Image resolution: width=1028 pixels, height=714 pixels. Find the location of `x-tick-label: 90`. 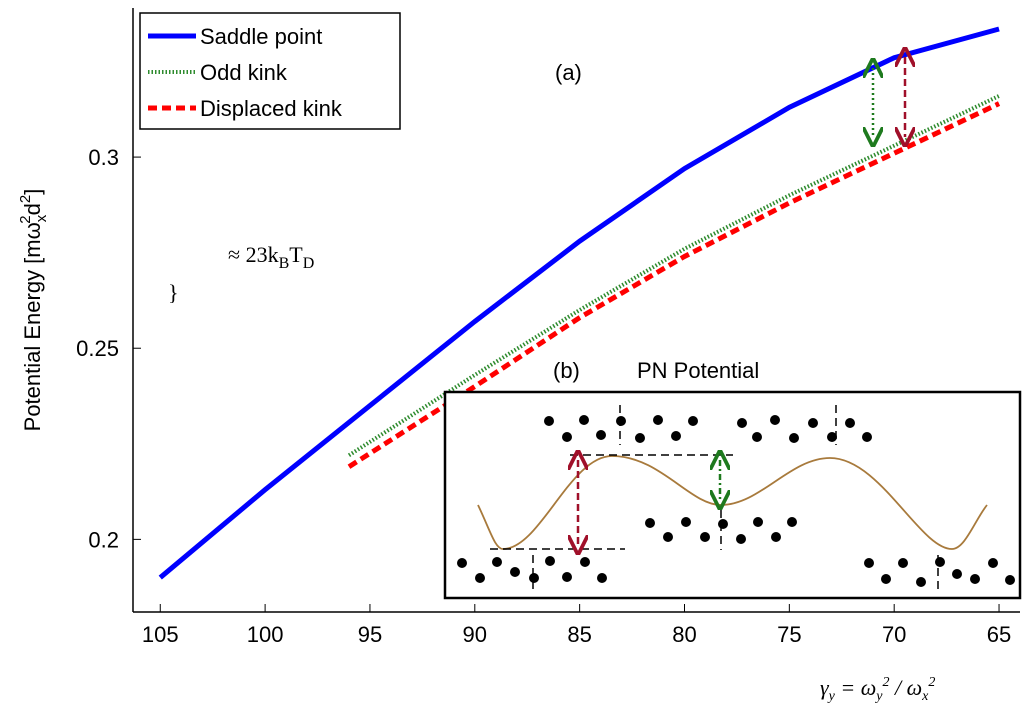

x-tick-label: 90 is located at coordinates (475, 634).